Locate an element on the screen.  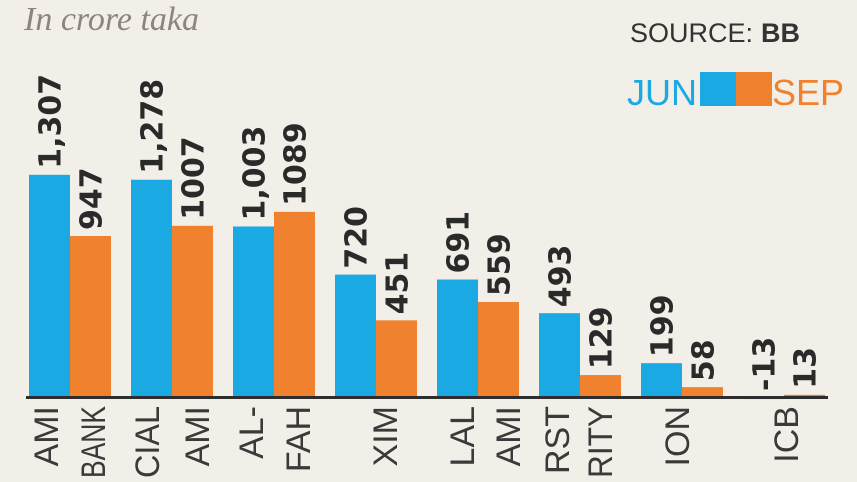
category-label-2-1: FAH is located at coordinates (299, 439).